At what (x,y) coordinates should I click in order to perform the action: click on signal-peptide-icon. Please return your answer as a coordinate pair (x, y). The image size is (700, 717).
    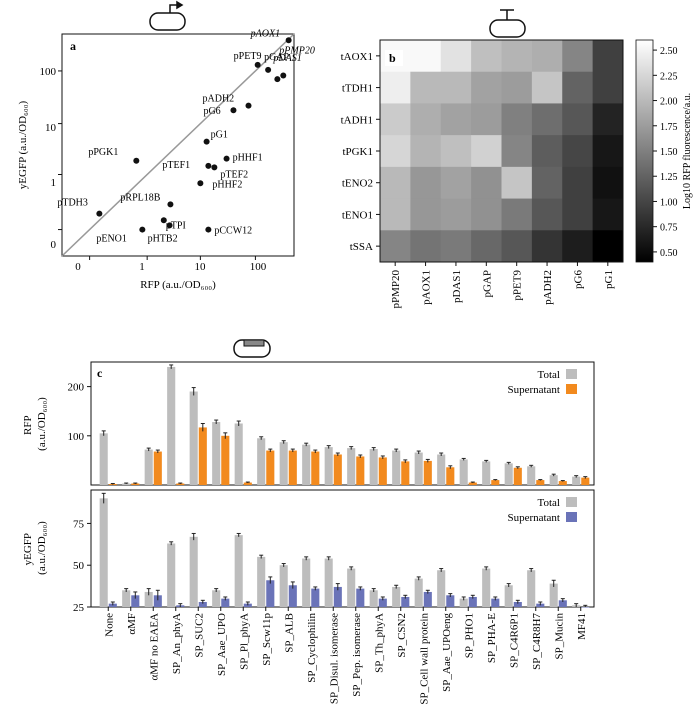
    Looking at the image, I should click on (252, 348).